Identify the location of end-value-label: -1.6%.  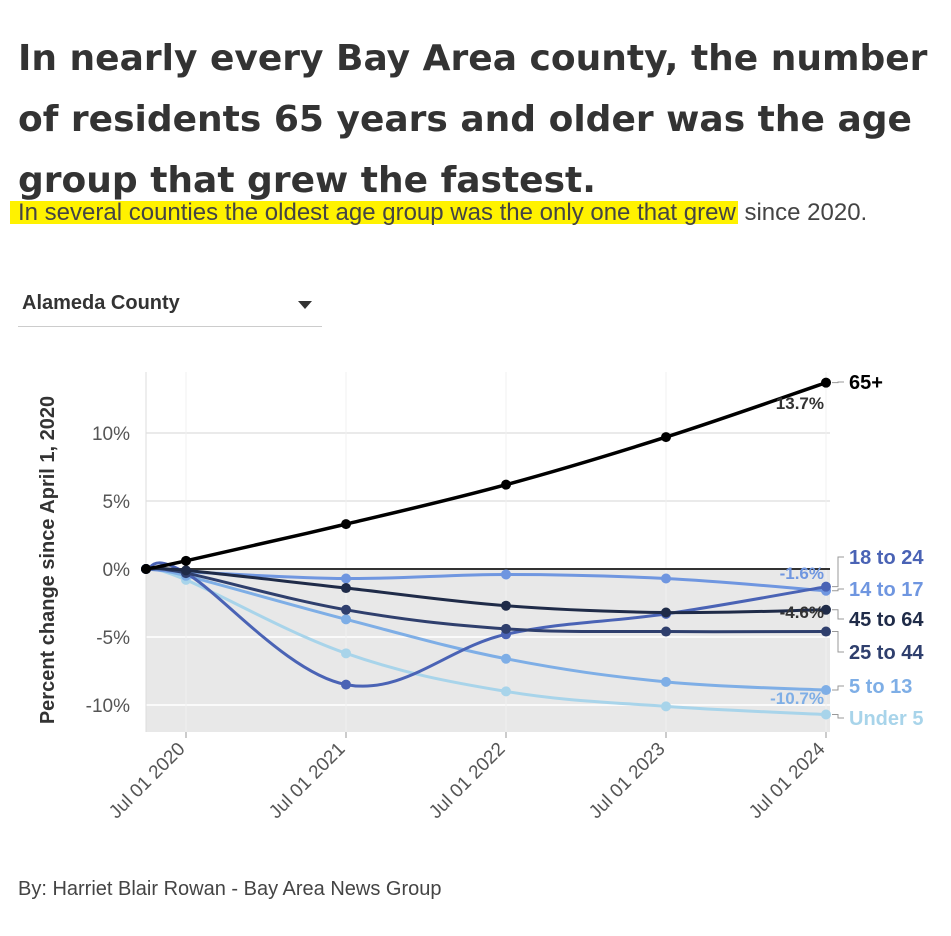
(802, 573).